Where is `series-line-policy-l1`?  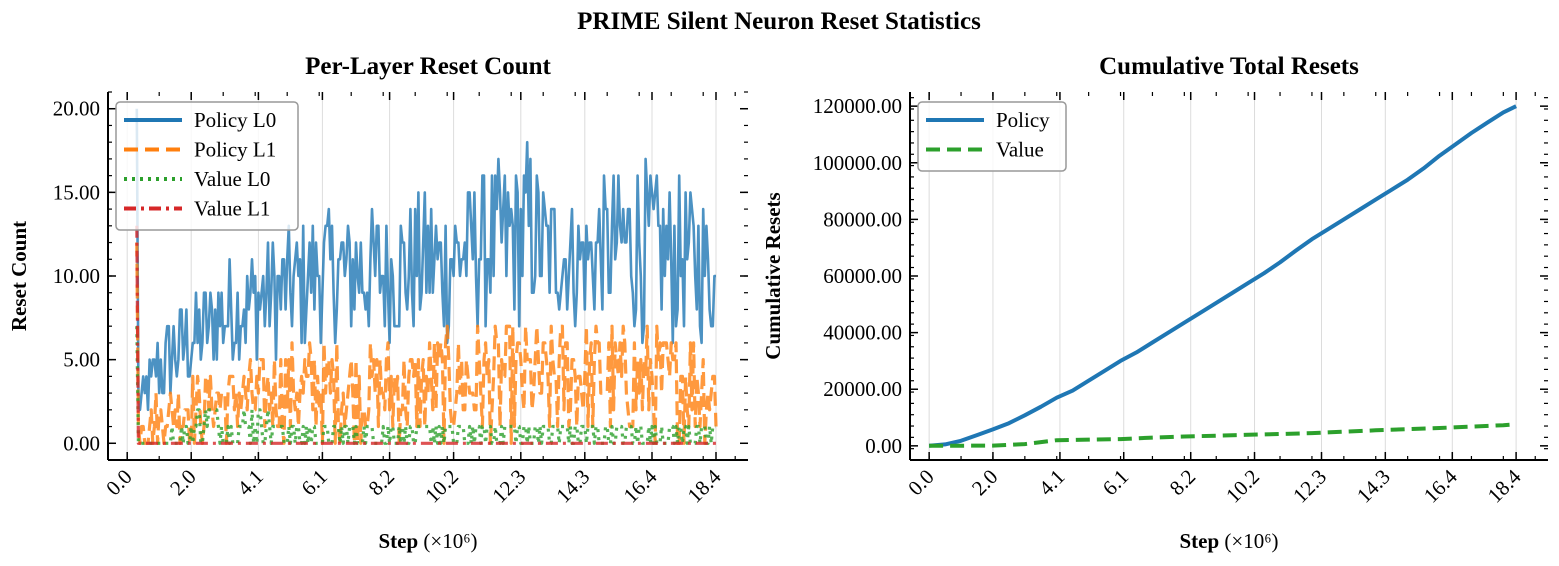 series-line-policy-l1 is located at coordinates (426, 343).